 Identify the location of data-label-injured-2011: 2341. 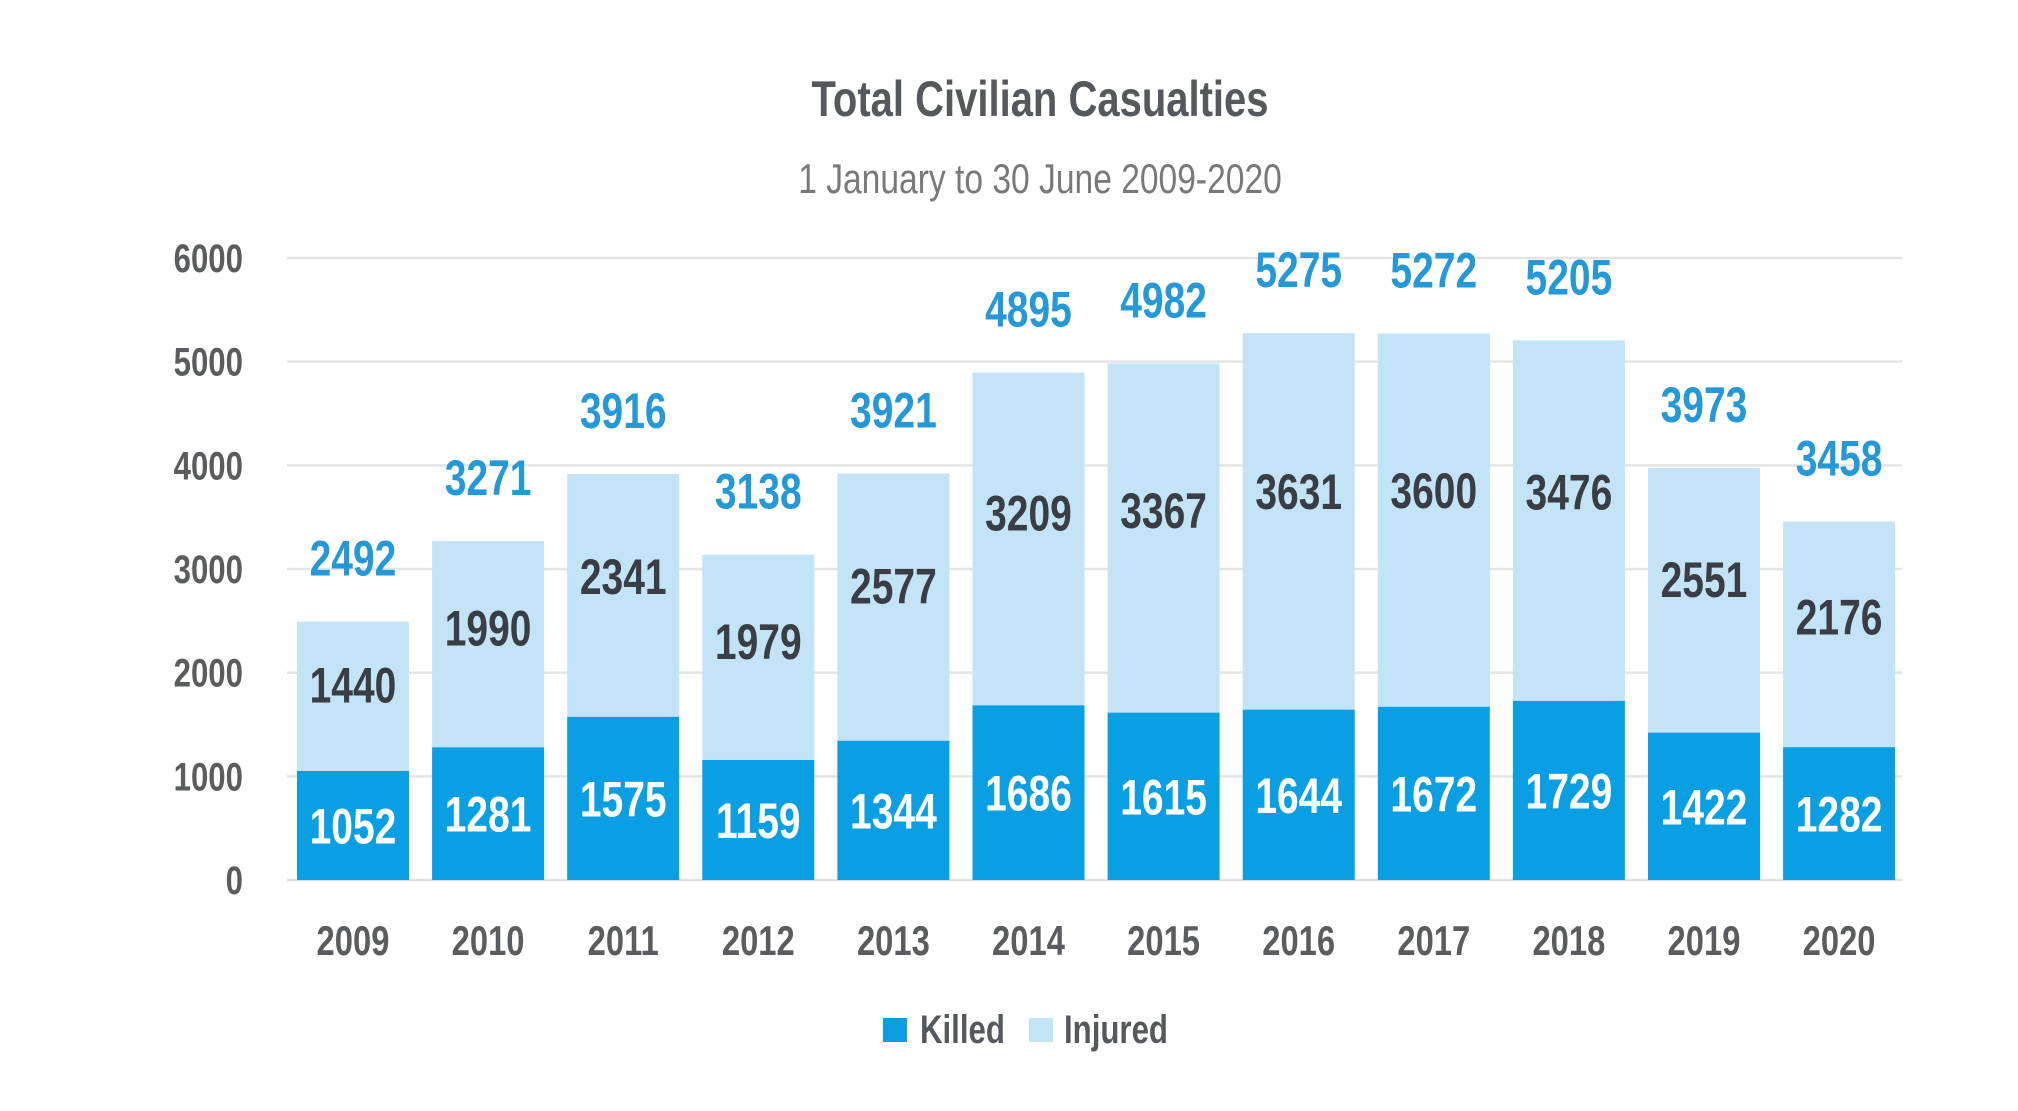
(623, 576).